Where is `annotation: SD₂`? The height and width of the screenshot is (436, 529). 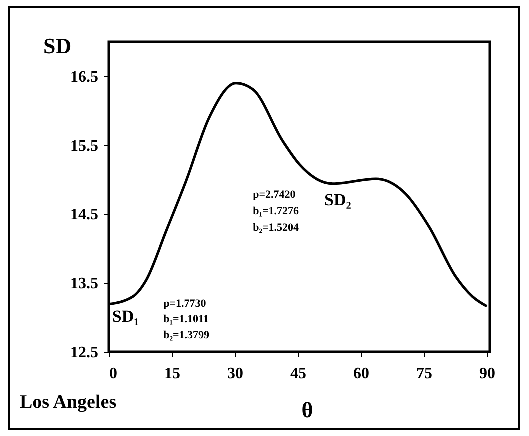 annotation: SD₂ is located at coordinates (338, 200).